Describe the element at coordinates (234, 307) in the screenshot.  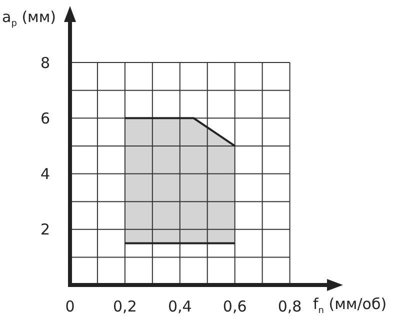
I see `x-tick-label: 0,6` at that location.